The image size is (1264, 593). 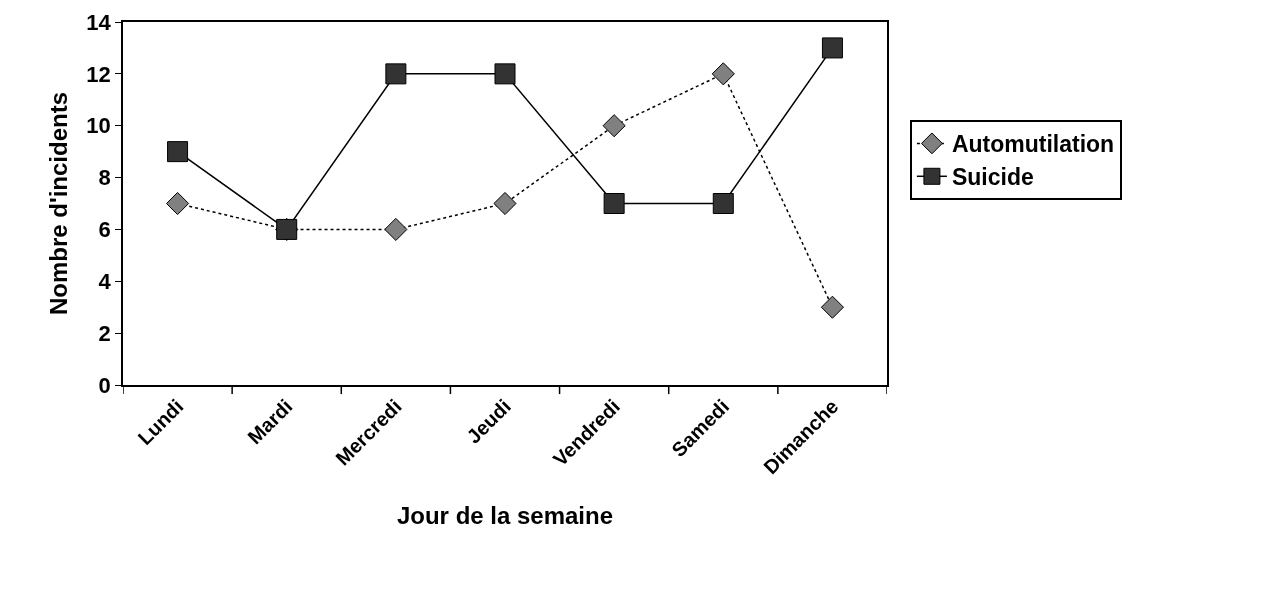 I want to click on y-tick-label: 10, so click(x=98, y=126).